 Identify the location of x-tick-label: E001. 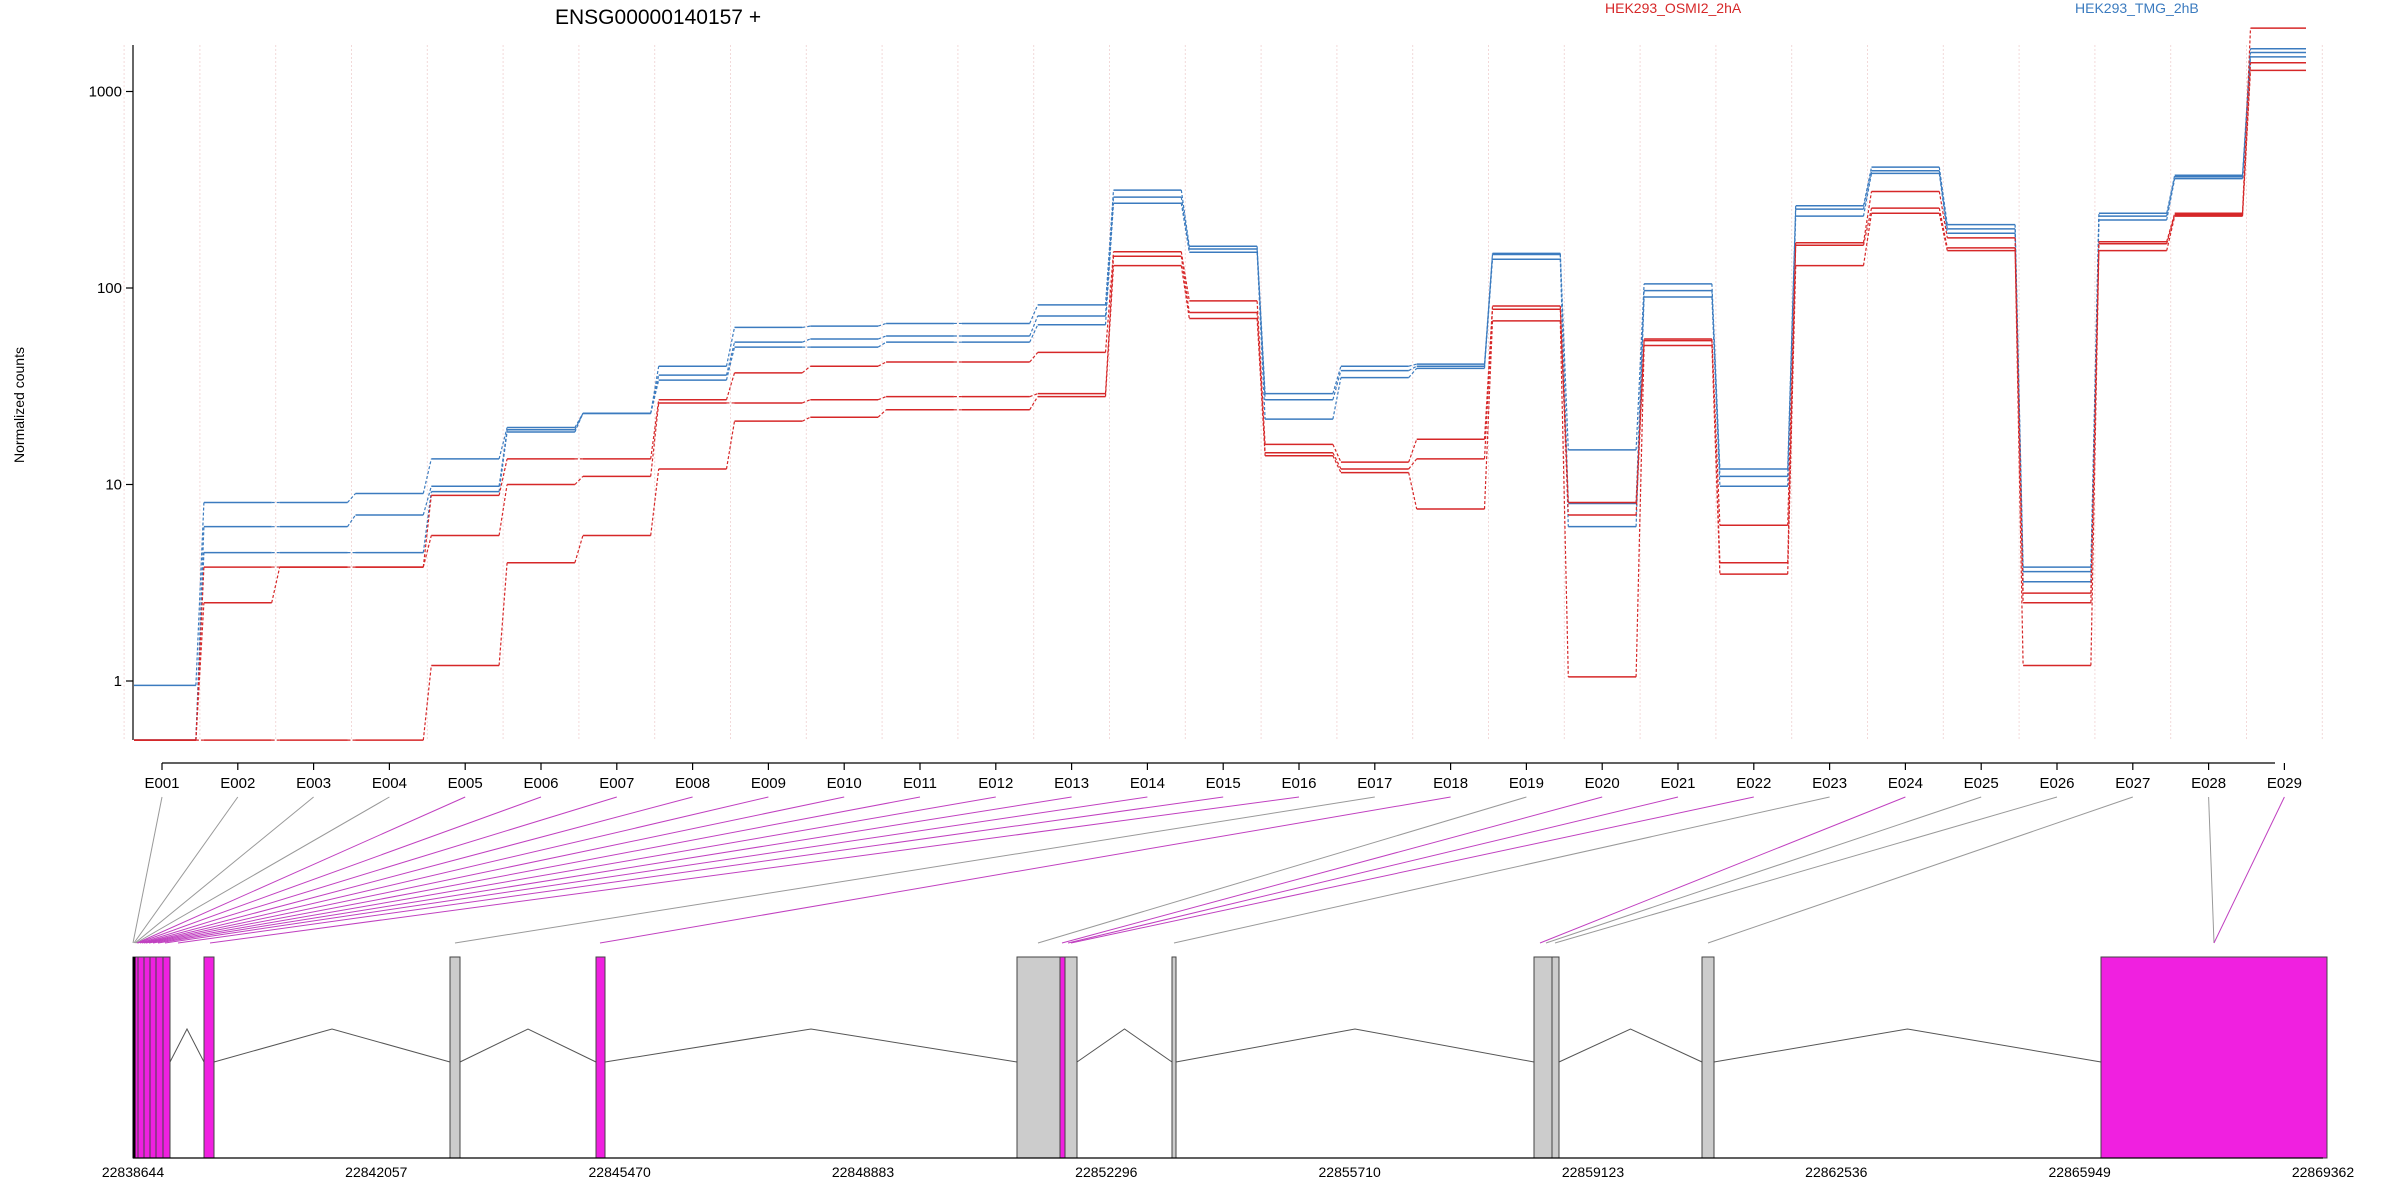
(161, 783).